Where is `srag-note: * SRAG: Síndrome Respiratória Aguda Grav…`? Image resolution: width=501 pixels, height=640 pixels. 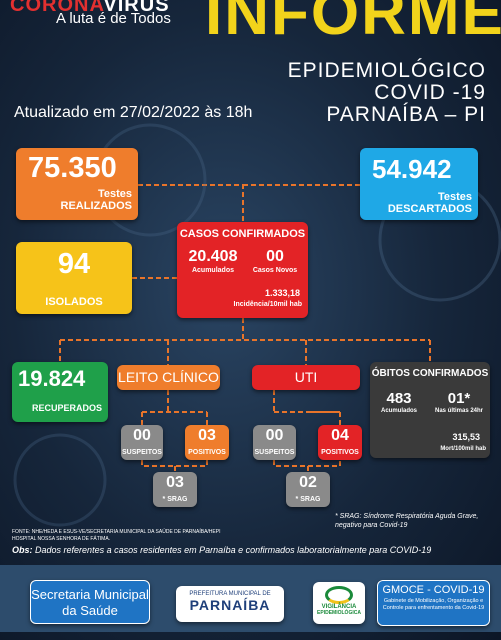 srag-note: * SRAG: Síndrome Respiratória Aguda Grav… is located at coordinates (407, 521).